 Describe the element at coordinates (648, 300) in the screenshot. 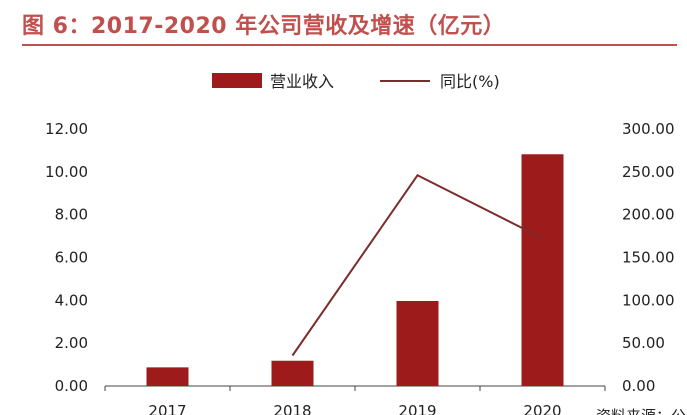

I see `right-tick-label: 100.00` at that location.